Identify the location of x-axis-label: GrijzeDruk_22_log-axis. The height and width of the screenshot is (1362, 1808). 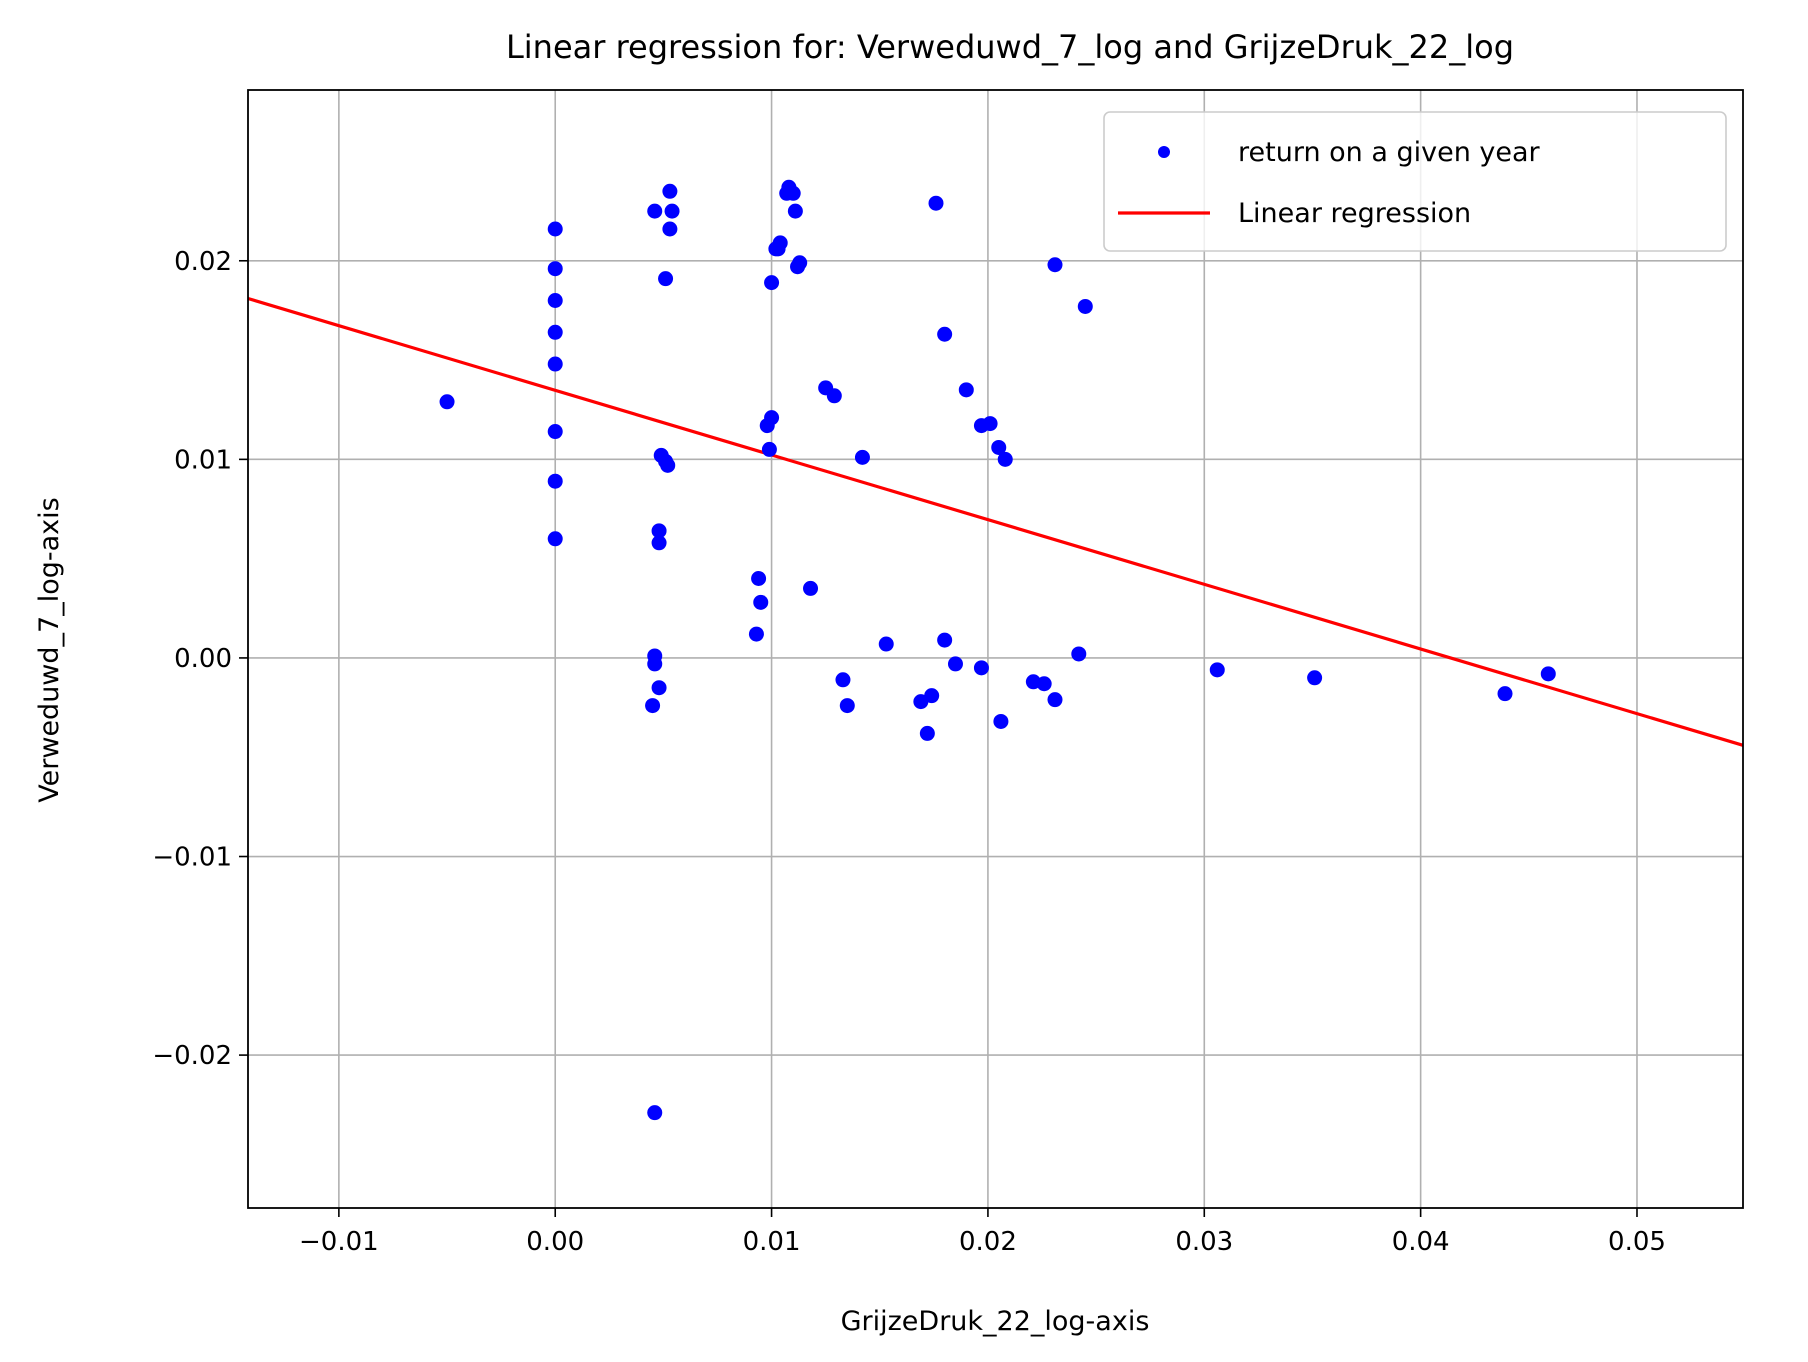
(995, 1321).